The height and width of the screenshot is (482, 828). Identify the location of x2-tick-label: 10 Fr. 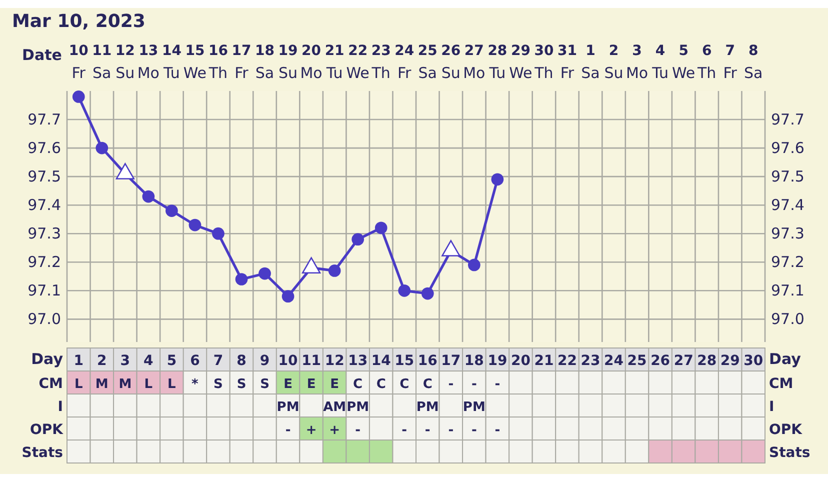
(78, 62).